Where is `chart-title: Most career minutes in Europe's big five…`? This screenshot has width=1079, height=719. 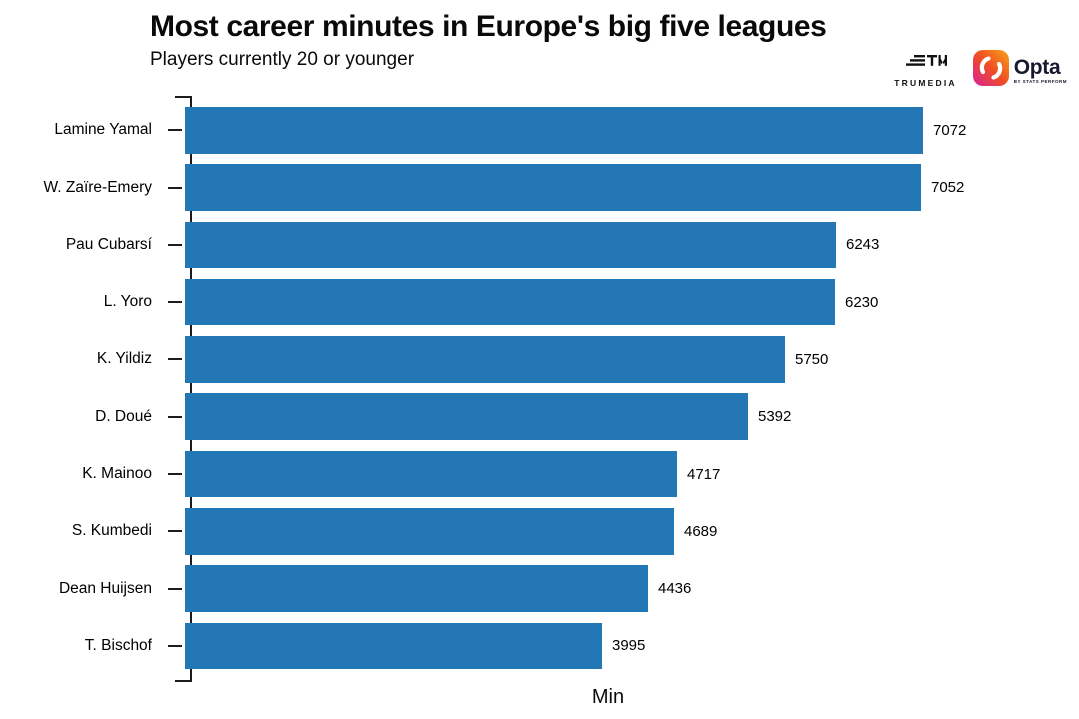
chart-title: Most career minutes in Europe's big five… is located at coordinates (488, 26).